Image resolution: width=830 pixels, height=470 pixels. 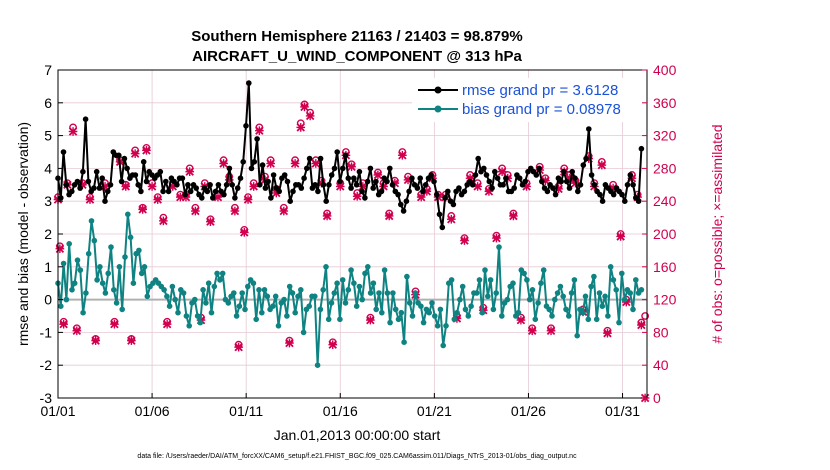 What do you see at coordinates (657, 398) in the screenshot?
I see `right-y-tick-label: 0` at bounding box center [657, 398].